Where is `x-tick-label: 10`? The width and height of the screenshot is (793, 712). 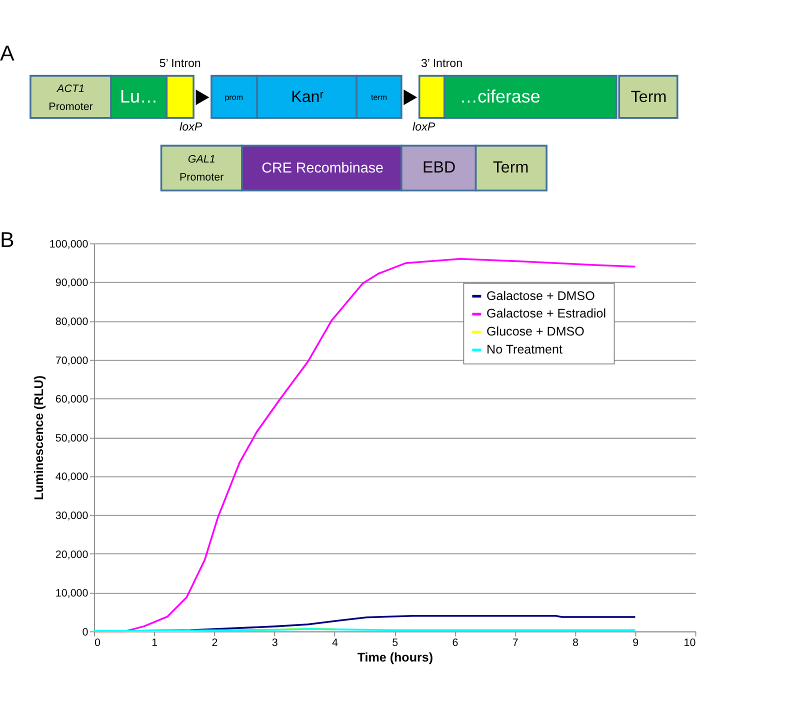 x-tick-label: 10 is located at coordinates (690, 643).